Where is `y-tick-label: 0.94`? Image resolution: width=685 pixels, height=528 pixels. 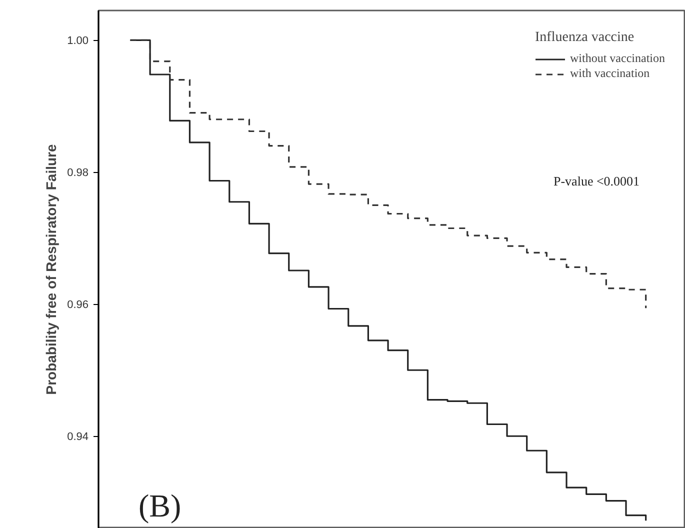 y-tick-label: 0.94 is located at coordinates (78, 437).